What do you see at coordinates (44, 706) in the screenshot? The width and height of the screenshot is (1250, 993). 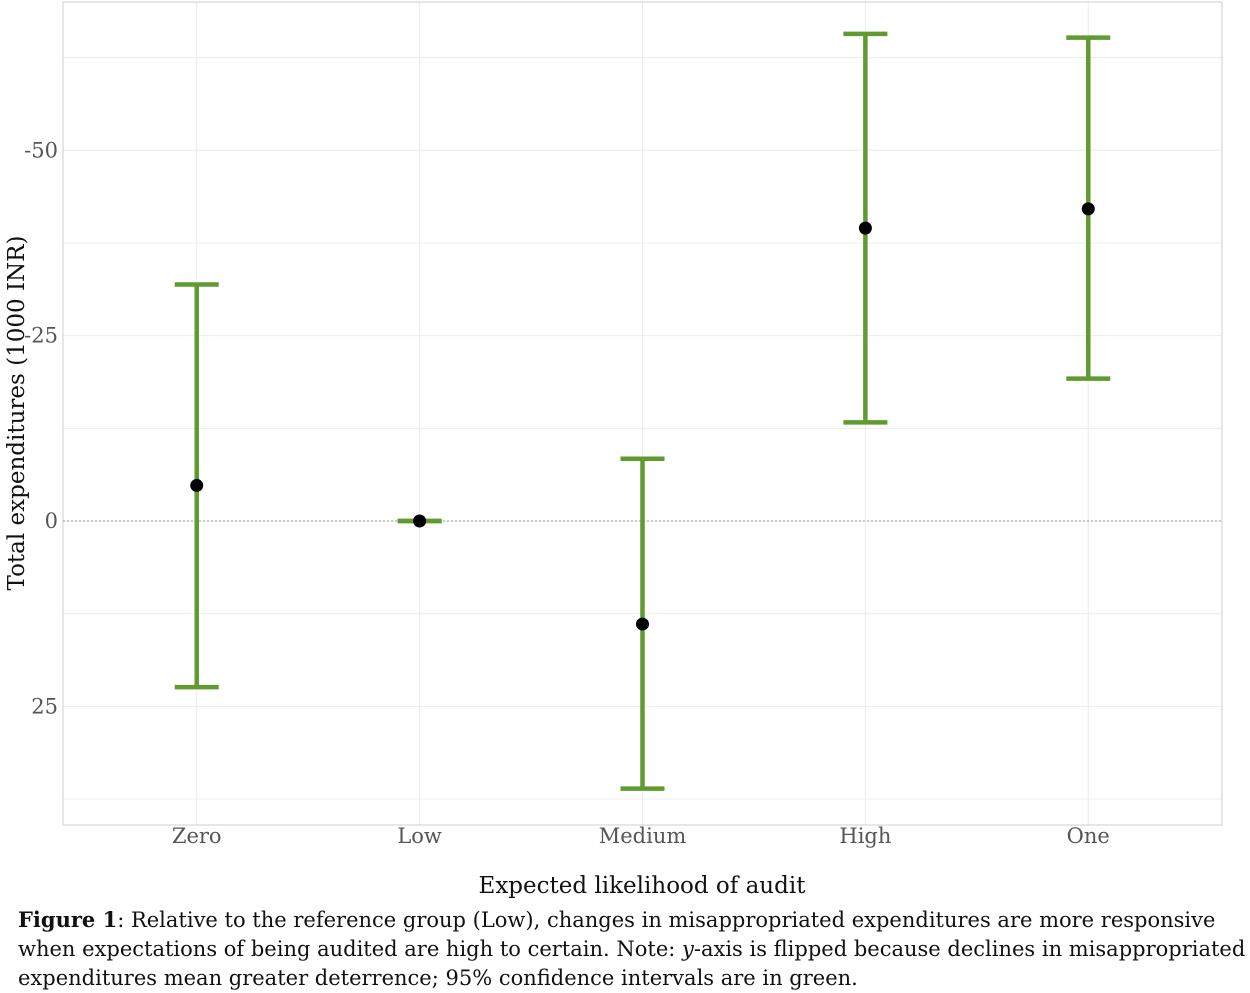 I see `y-tick-label: 25` at bounding box center [44, 706].